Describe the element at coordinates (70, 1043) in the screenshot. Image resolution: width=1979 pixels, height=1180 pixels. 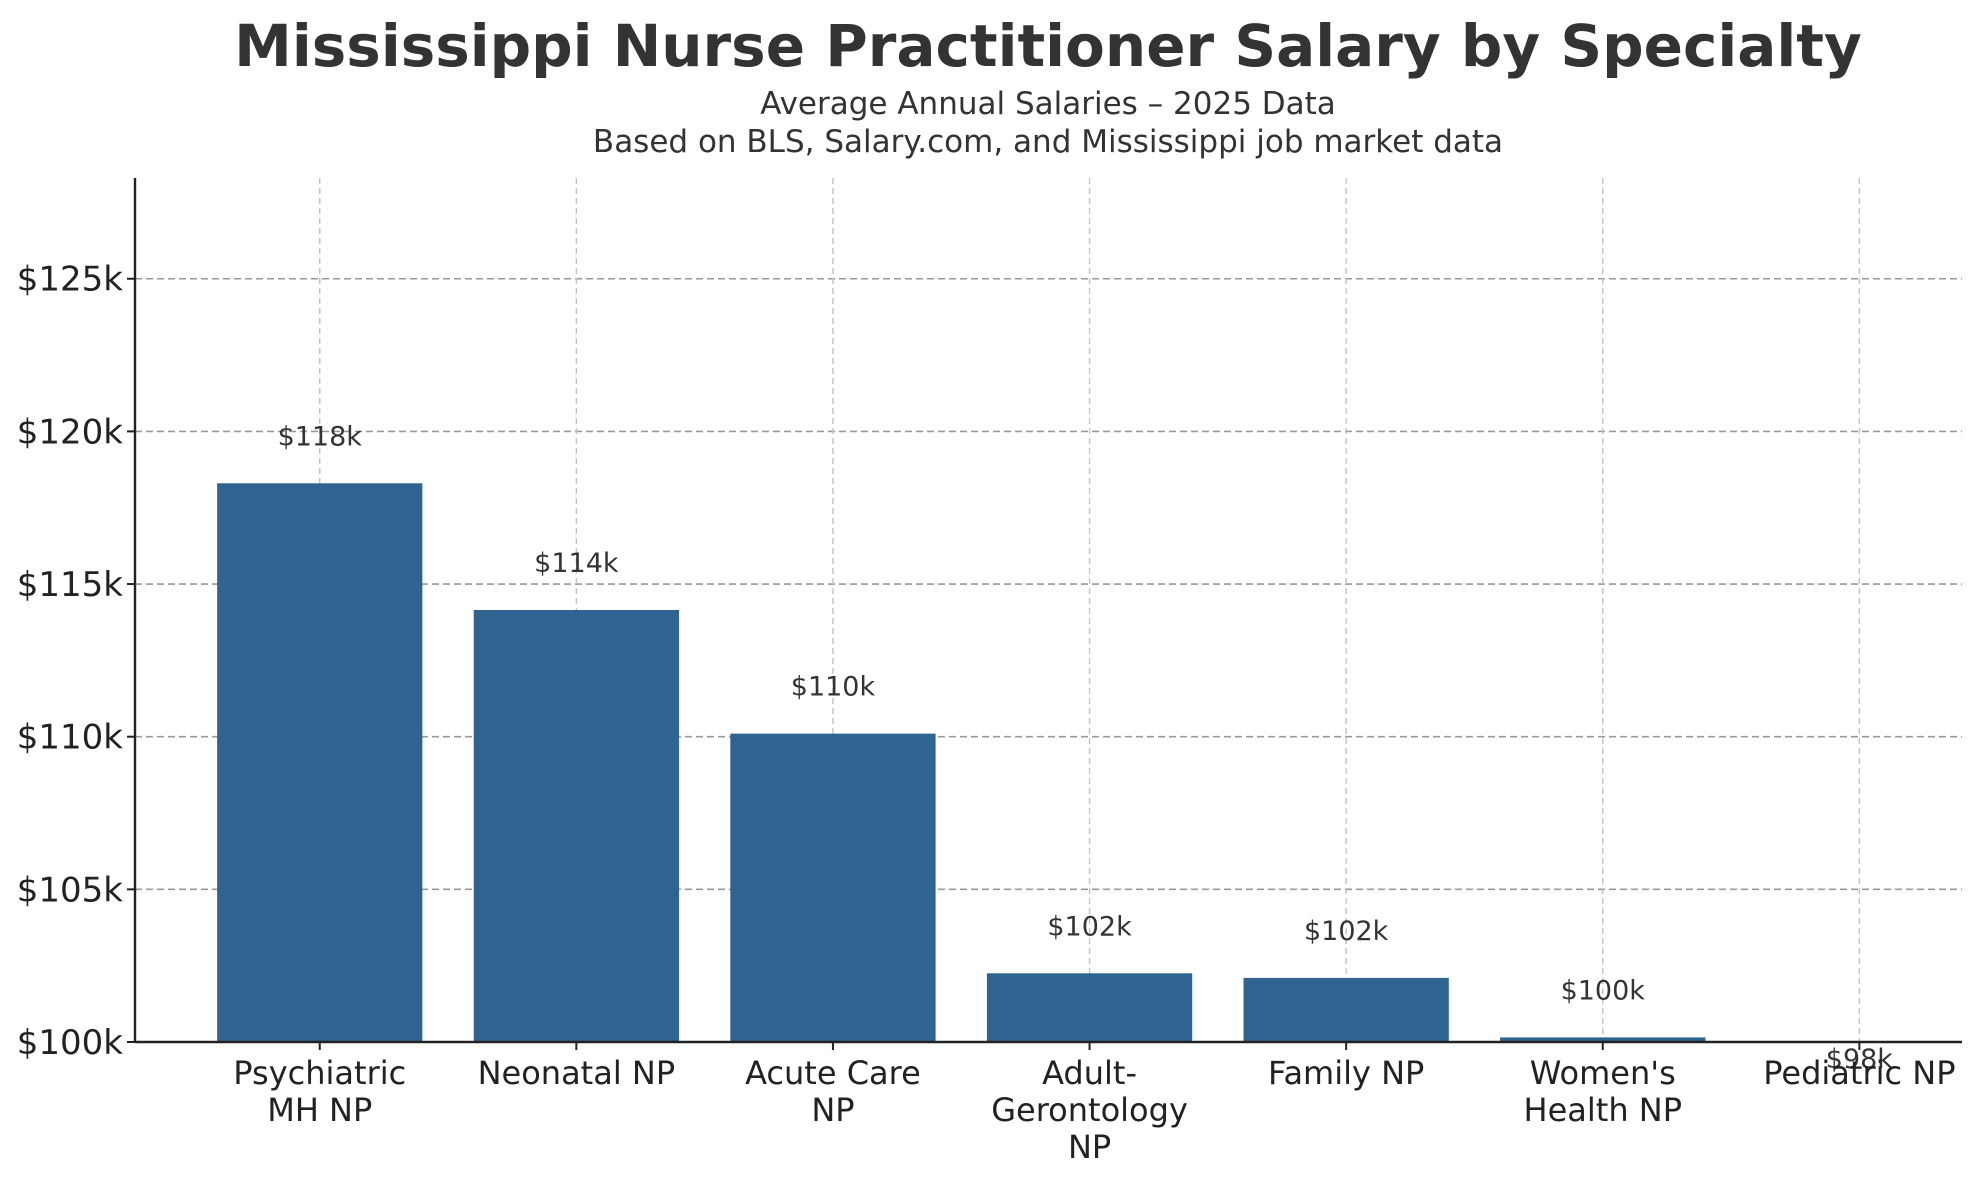
I see `y-tick-label: $100k` at that location.